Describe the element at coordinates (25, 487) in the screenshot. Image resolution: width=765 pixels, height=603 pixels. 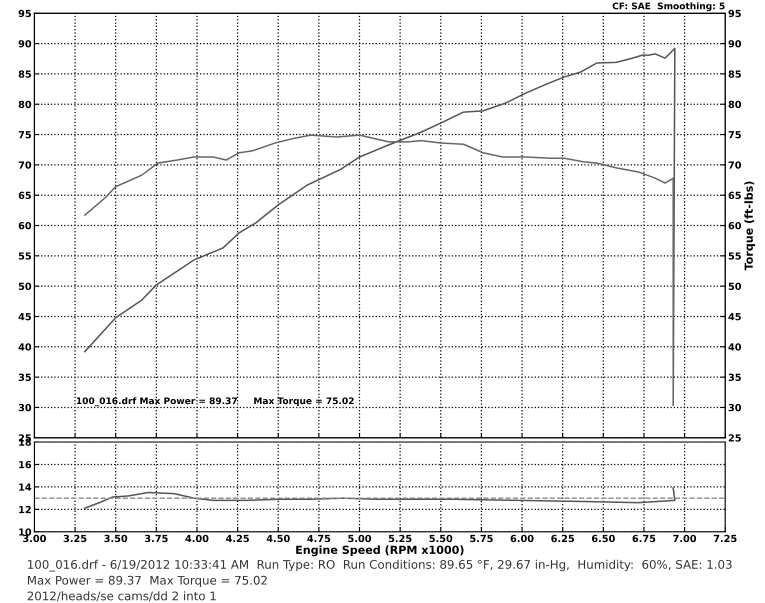
I see `y-tick-label: 14` at that location.